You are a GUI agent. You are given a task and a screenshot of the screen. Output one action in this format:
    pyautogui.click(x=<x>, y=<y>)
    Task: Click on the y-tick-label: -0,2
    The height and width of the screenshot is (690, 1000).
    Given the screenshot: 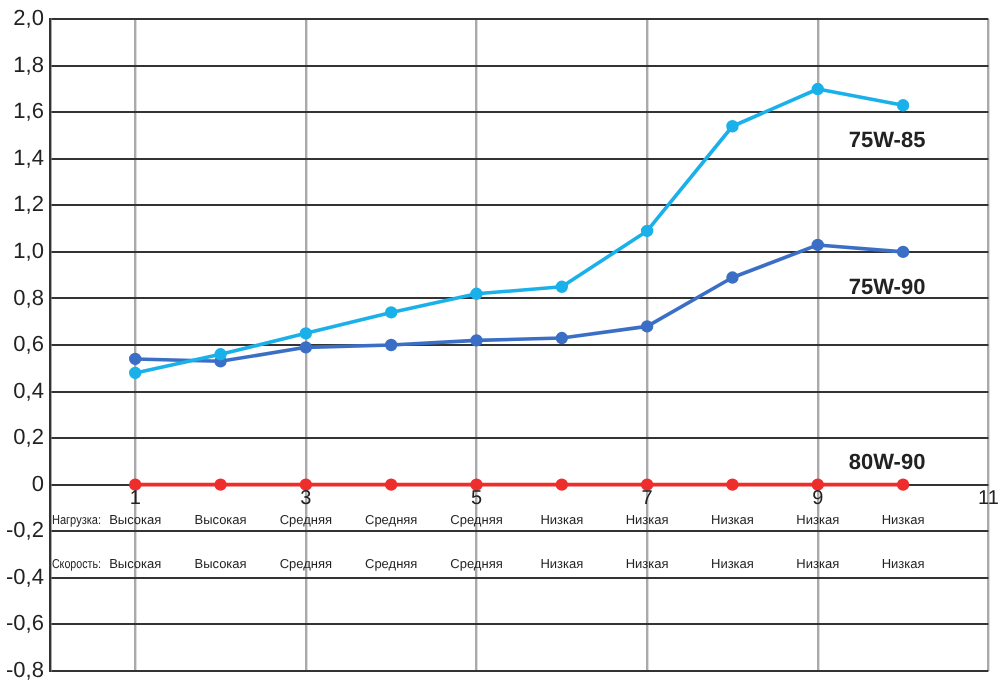 What is the action you would take?
    pyautogui.click(x=24, y=531)
    